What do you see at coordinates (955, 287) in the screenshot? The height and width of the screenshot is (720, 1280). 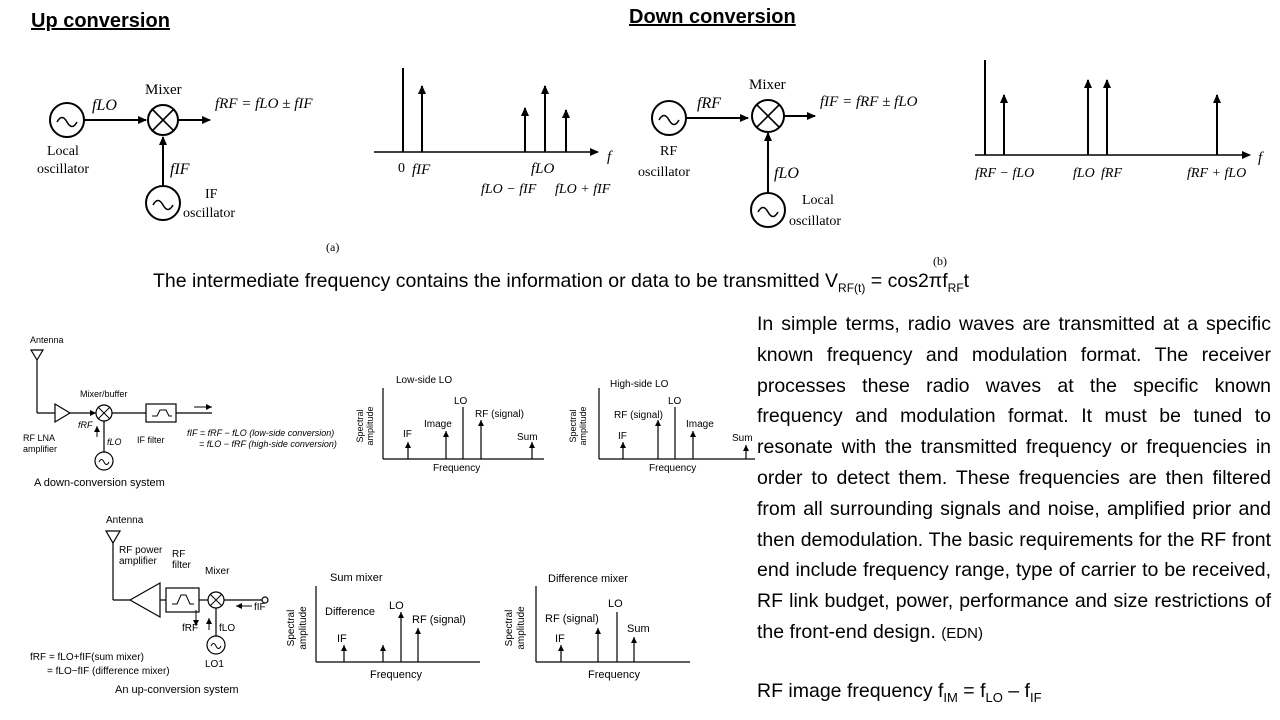 I see `intermediate-sub-rf: RF` at bounding box center [955, 287].